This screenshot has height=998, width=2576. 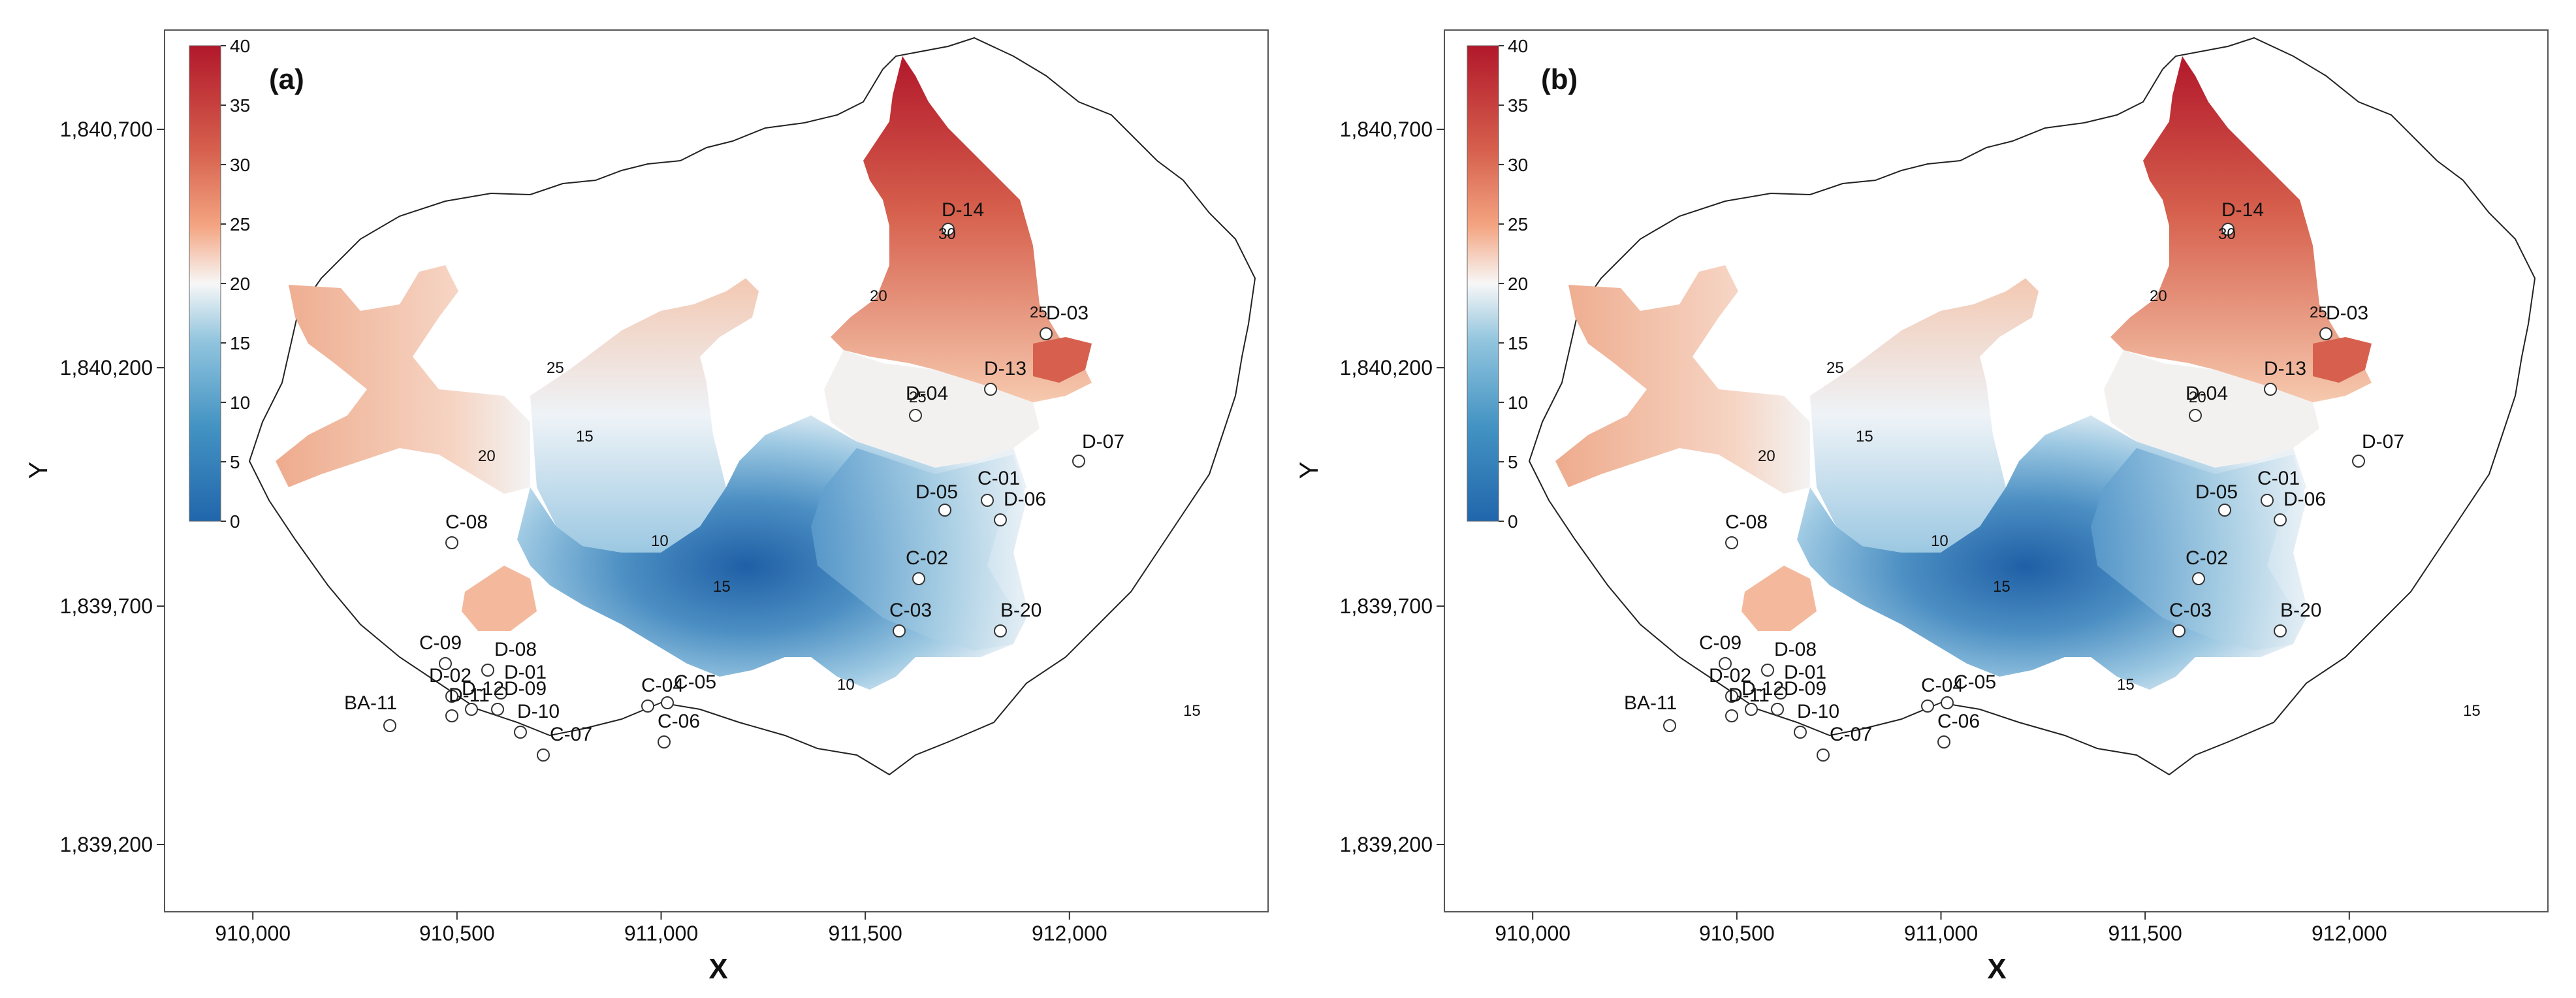 What do you see at coordinates (1763, 689) in the screenshot?
I see `well-label: D-12` at bounding box center [1763, 689].